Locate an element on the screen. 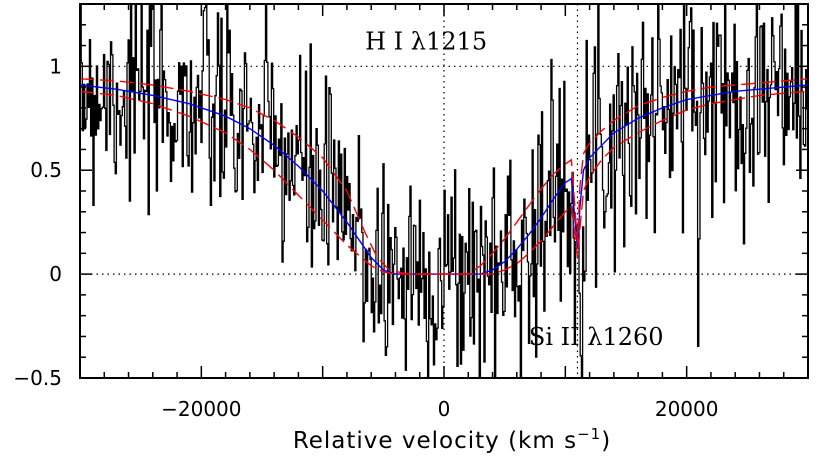  annotation-siii-1260: Si II λ1260 is located at coordinates (596, 337).